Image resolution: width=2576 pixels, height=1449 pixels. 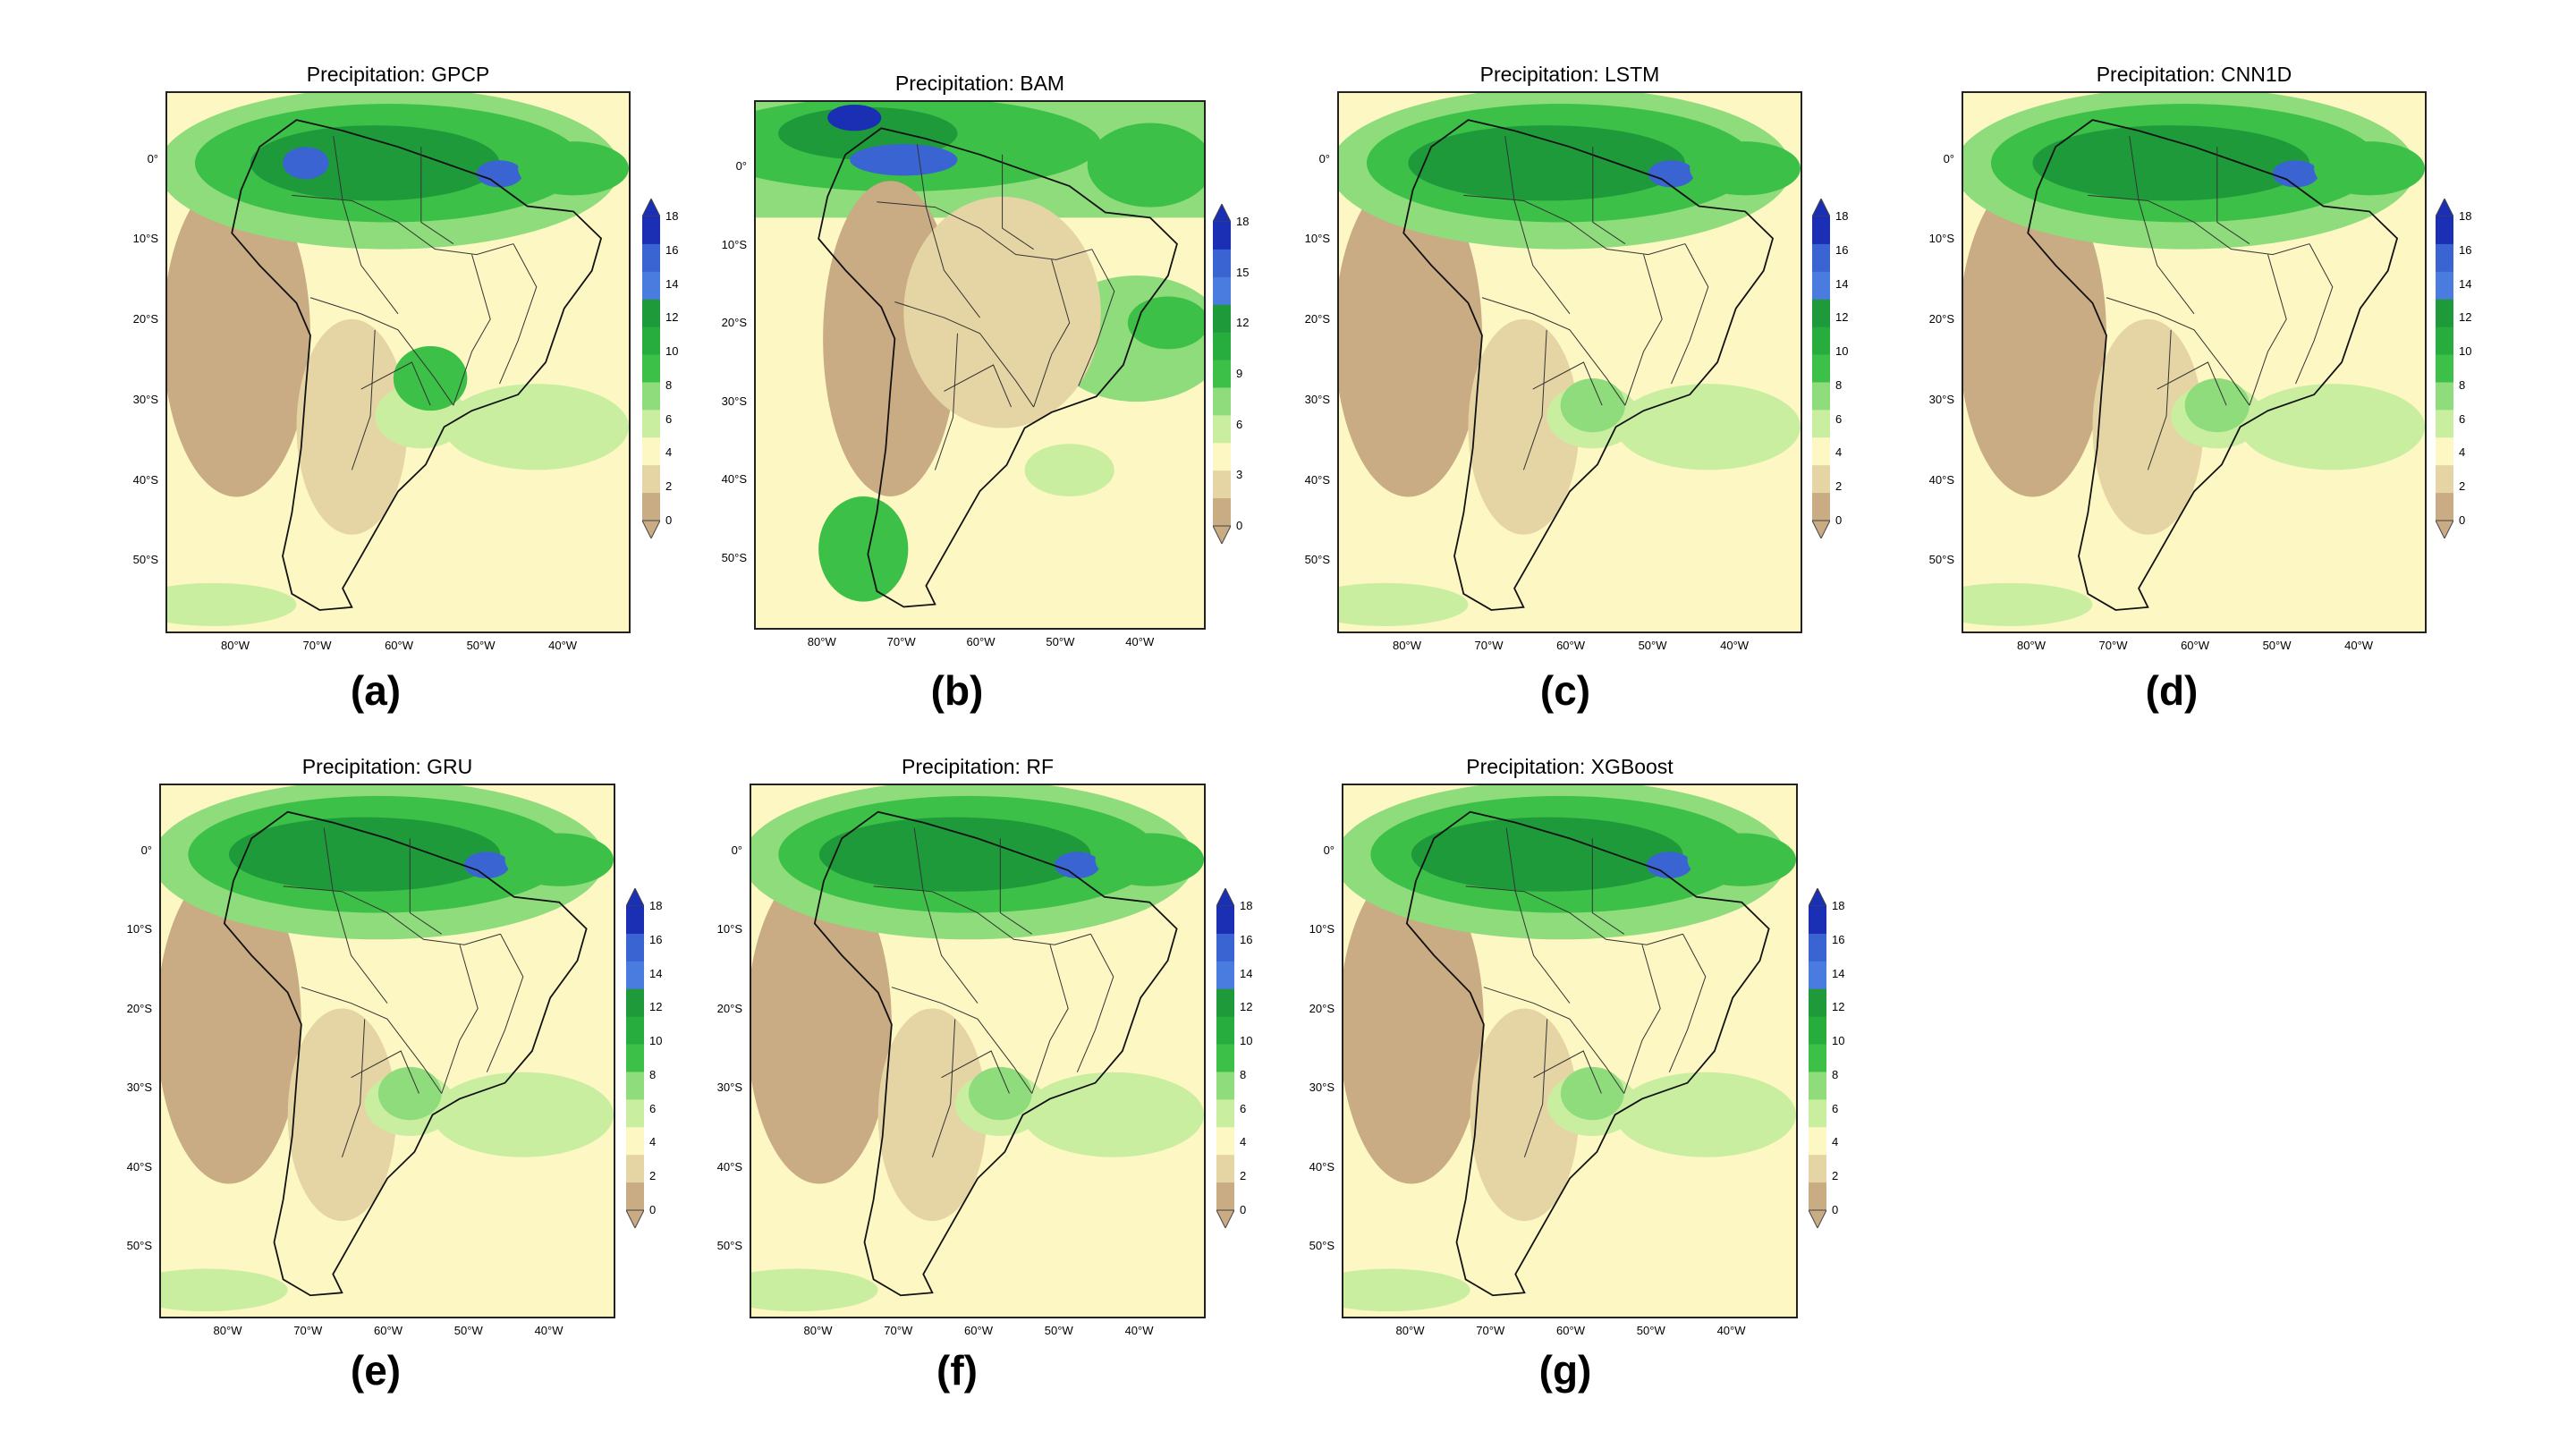 I want to click on panel-letter-b: (b), so click(x=957, y=690).